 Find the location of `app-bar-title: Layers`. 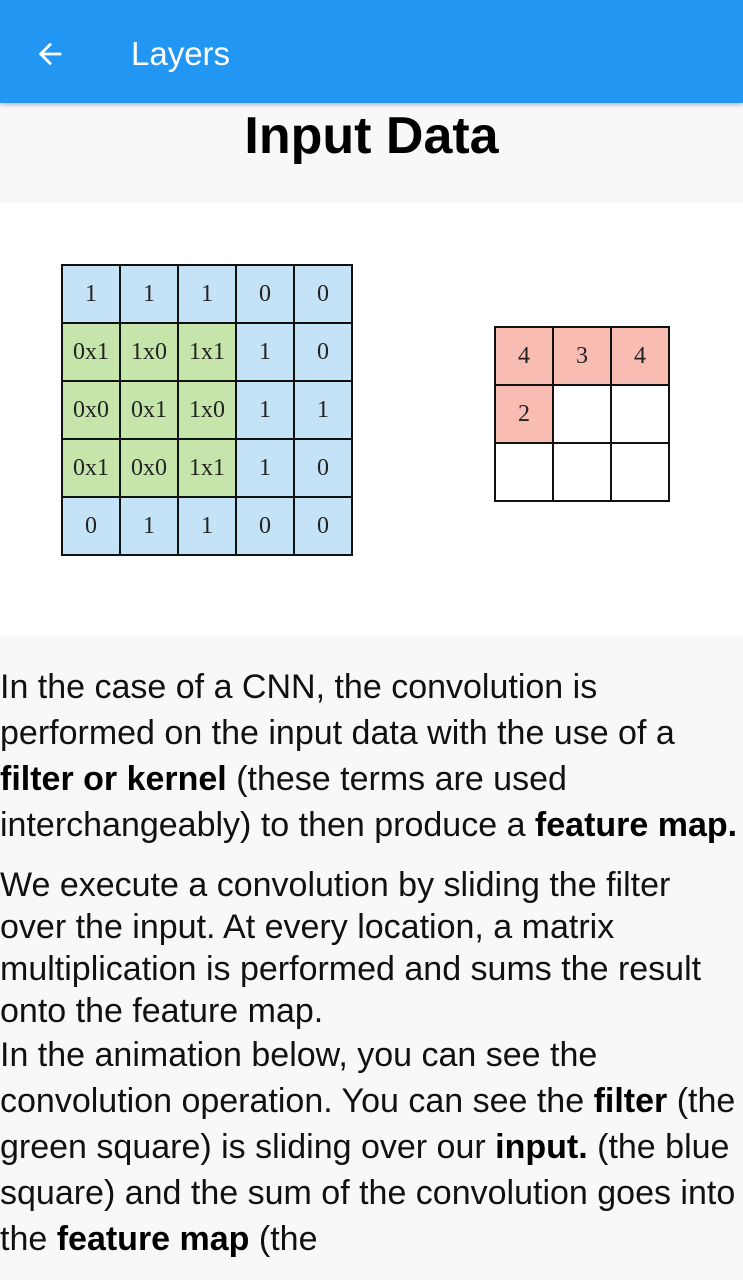

app-bar-title: Layers is located at coordinates (181, 53).